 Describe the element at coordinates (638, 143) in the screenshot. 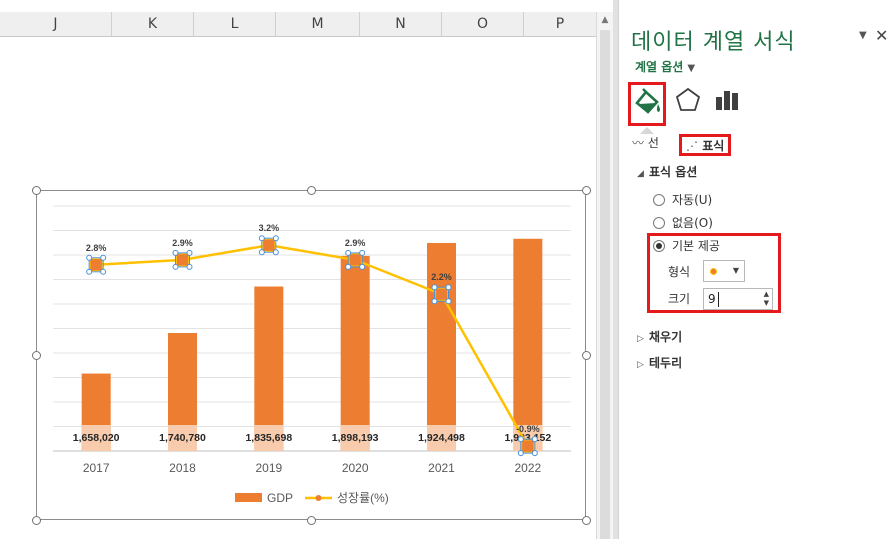

I see `line-icon: 〰` at that location.